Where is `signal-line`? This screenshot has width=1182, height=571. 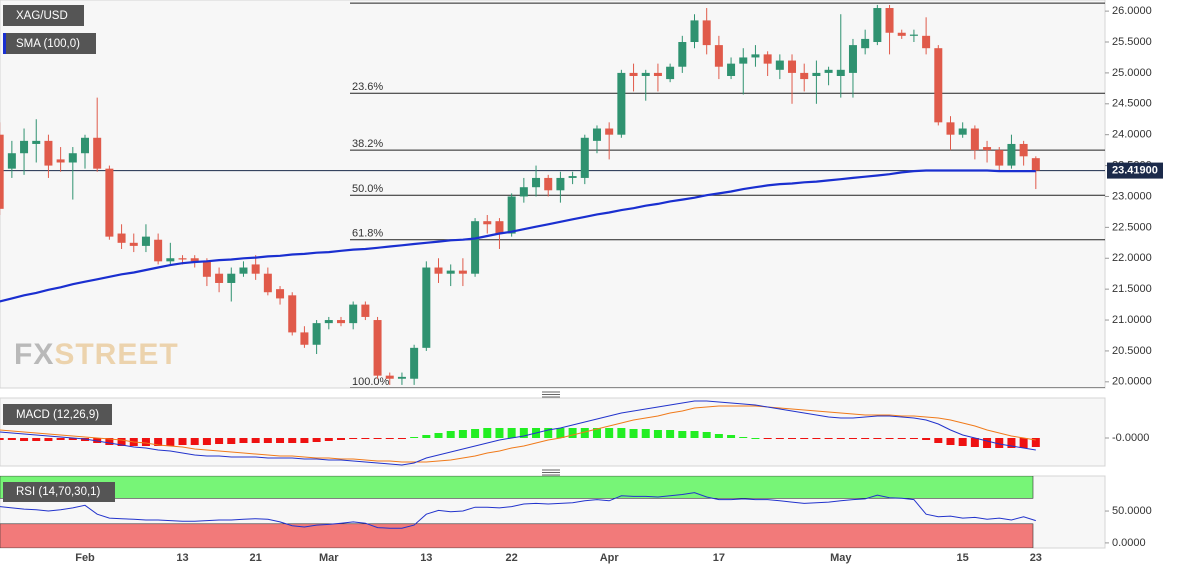 signal-line is located at coordinates (518, 434).